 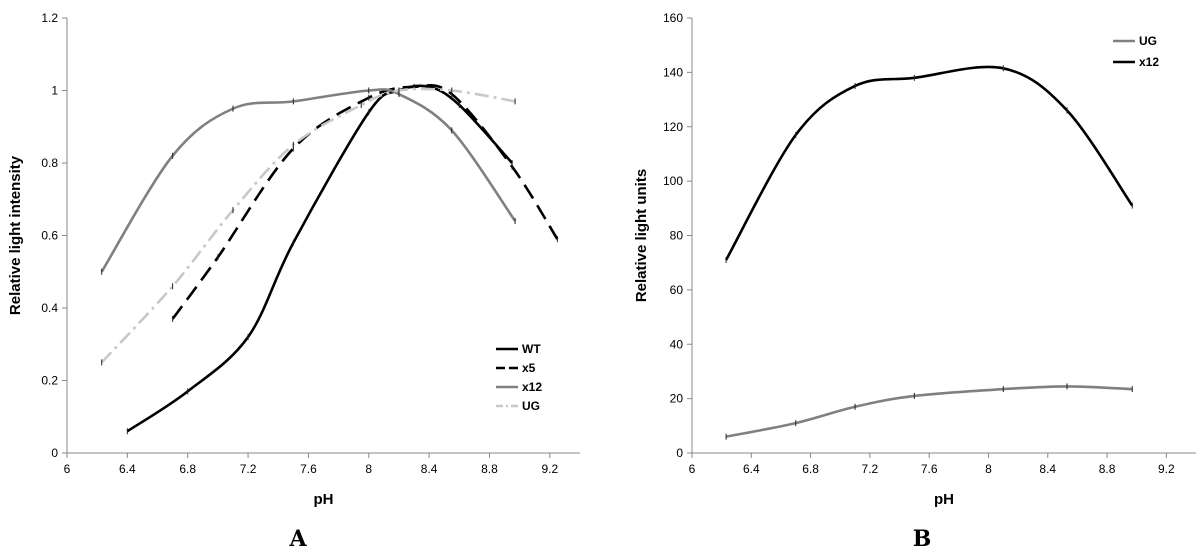 What do you see at coordinates (677, 344) in the screenshot?
I see `y-tick-label: 40` at bounding box center [677, 344].